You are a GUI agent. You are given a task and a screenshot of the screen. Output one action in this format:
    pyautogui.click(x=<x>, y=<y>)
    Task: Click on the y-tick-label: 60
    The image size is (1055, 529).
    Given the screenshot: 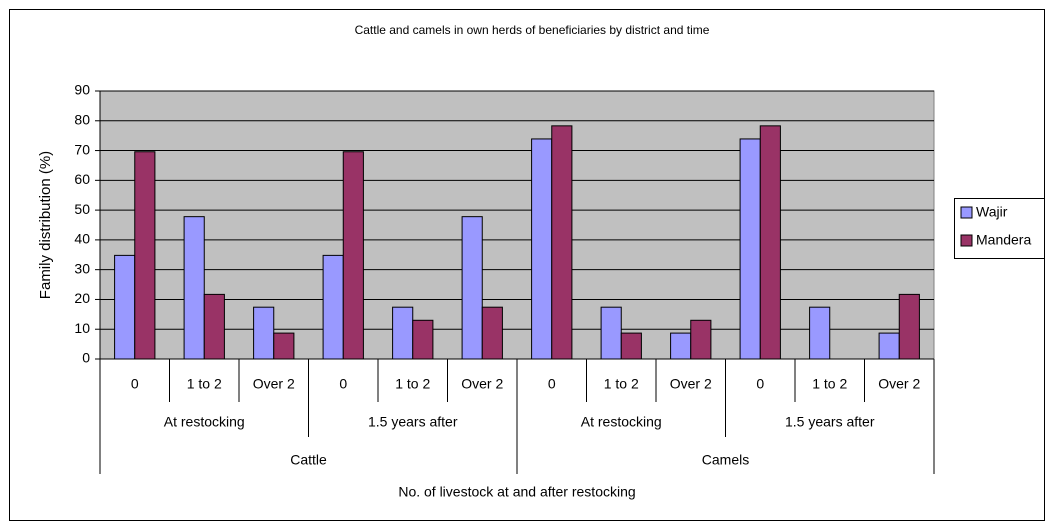 What is the action you would take?
    pyautogui.click(x=82, y=179)
    